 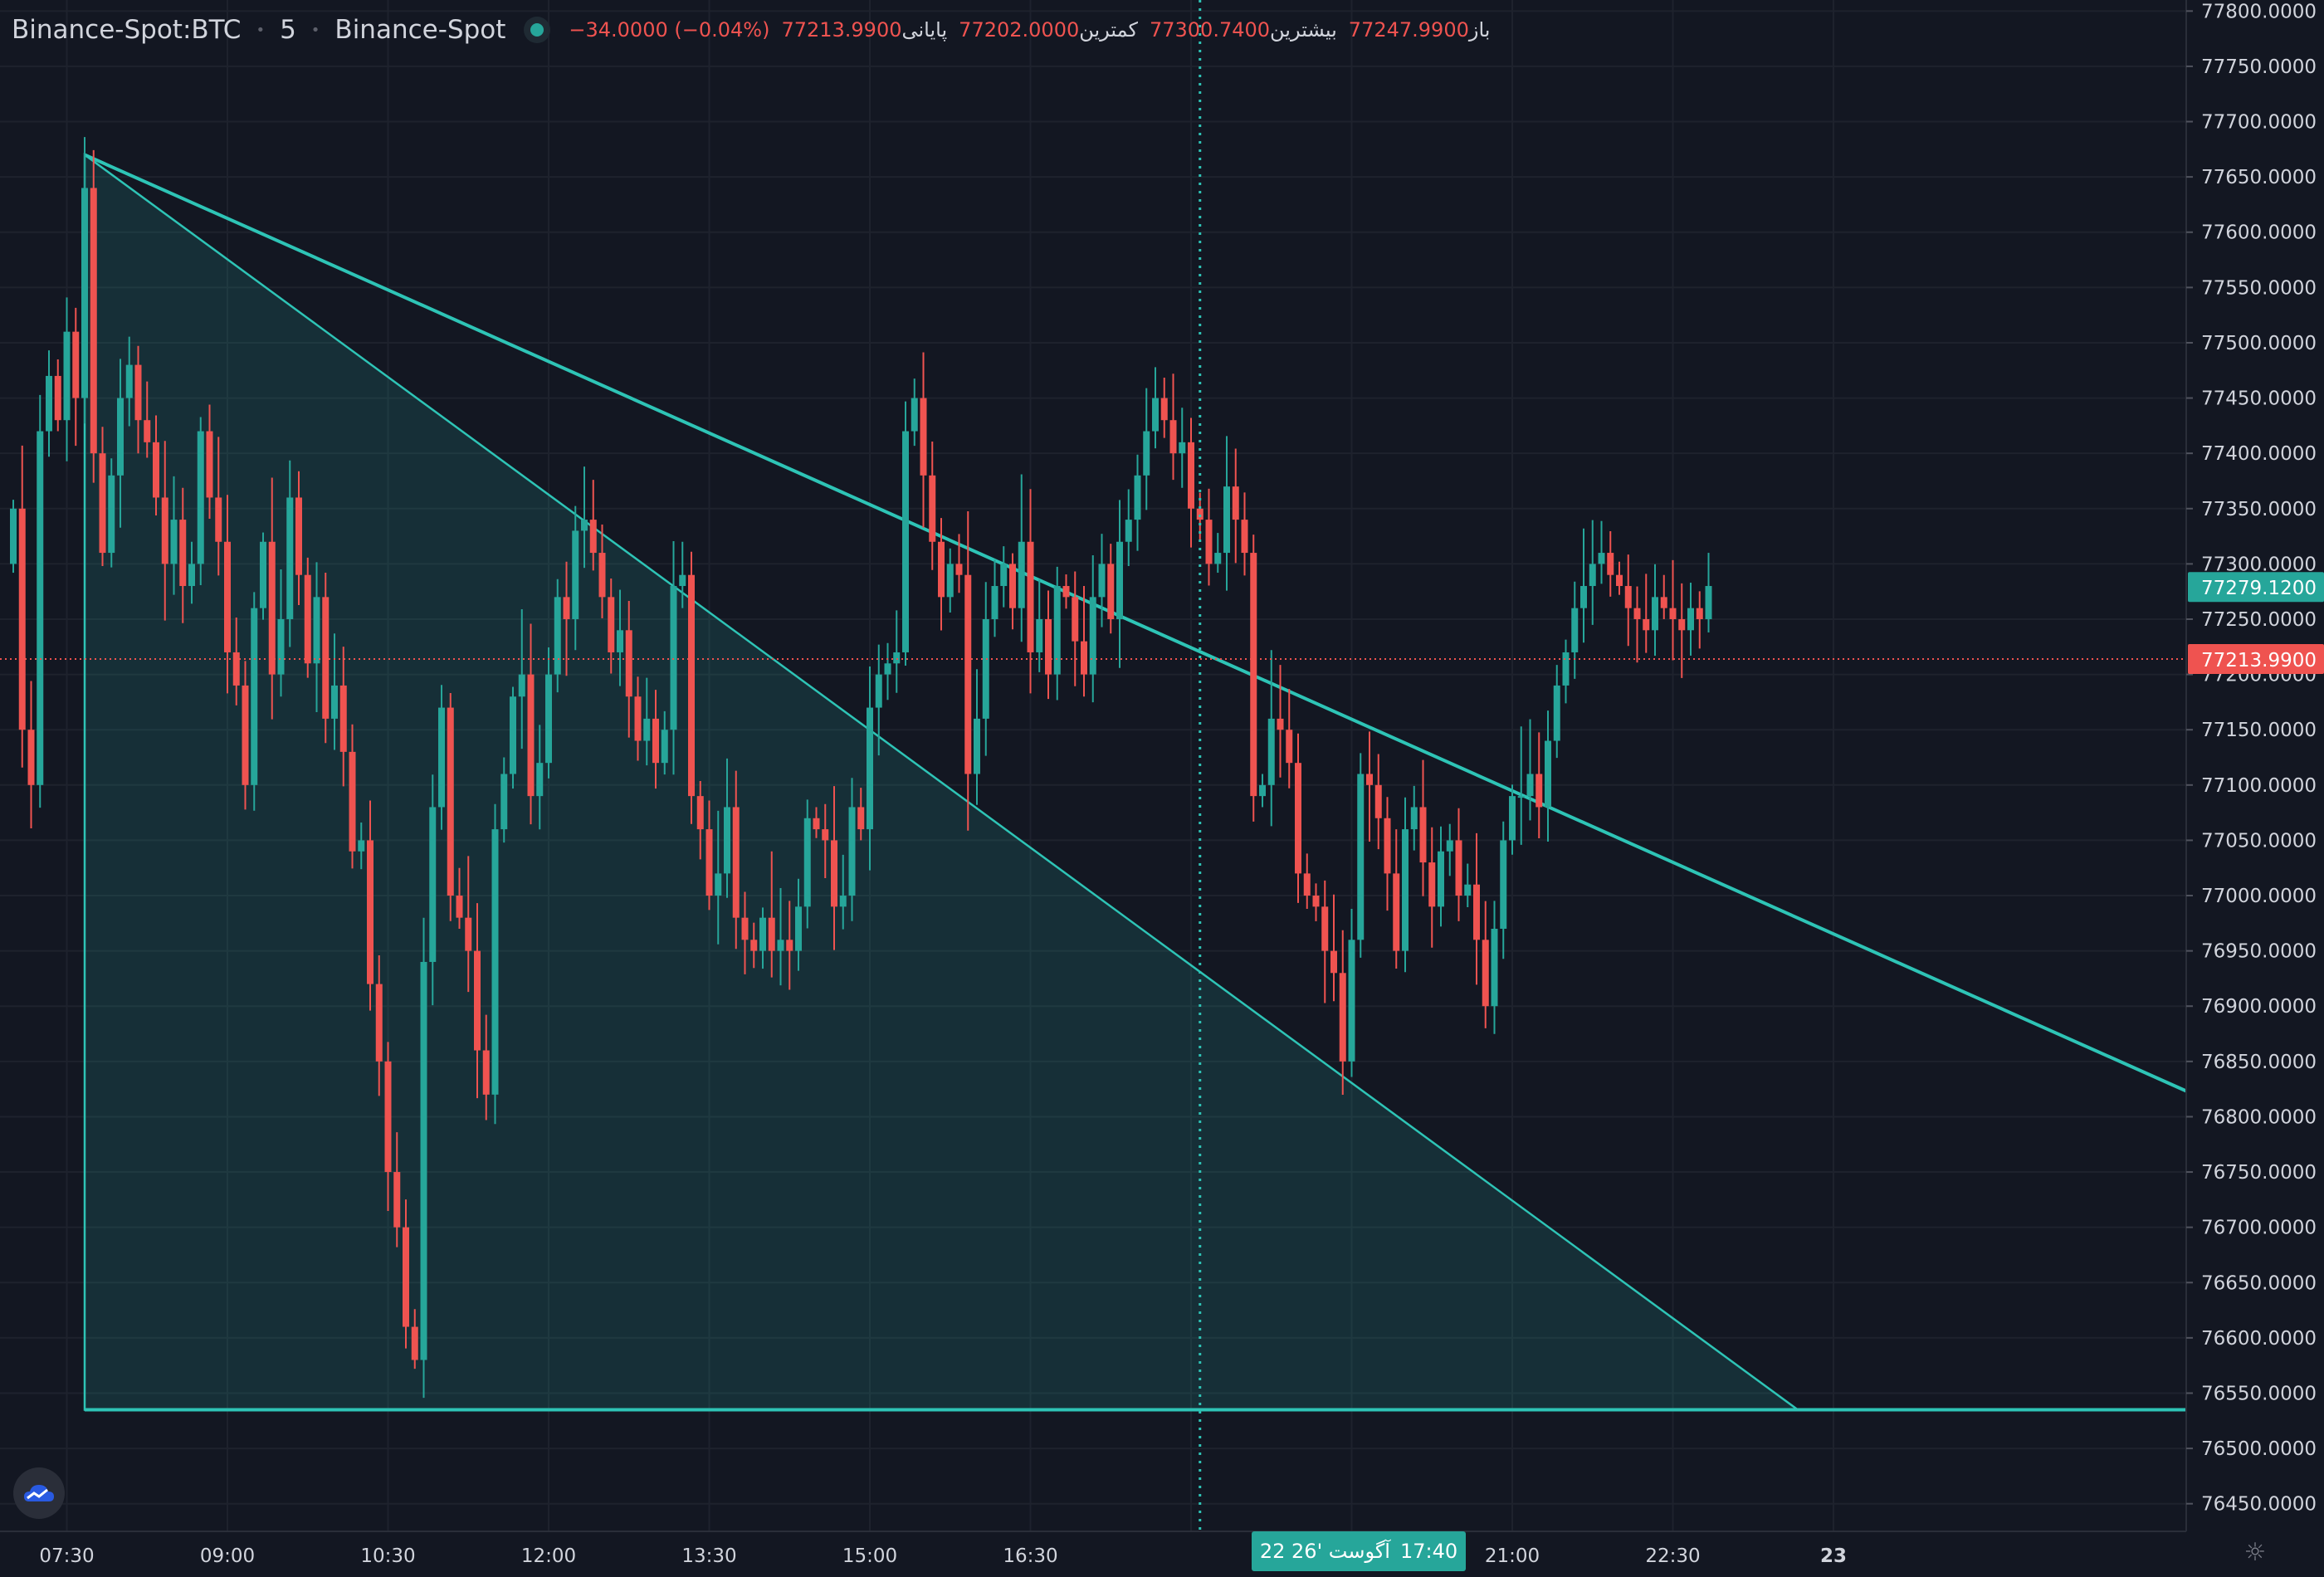 I want to click on gear-icon: ☼, so click(x=2255, y=1552).